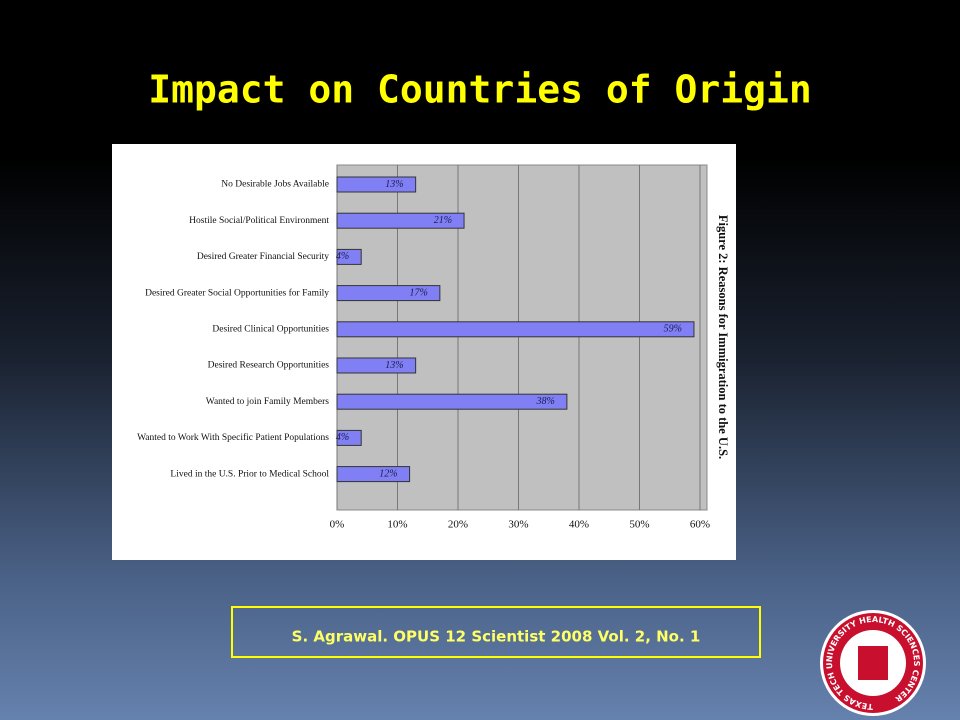 Image resolution: width=960 pixels, height=720 pixels. I want to click on y-tick-label: Desired Research Opportunities, so click(269, 366).